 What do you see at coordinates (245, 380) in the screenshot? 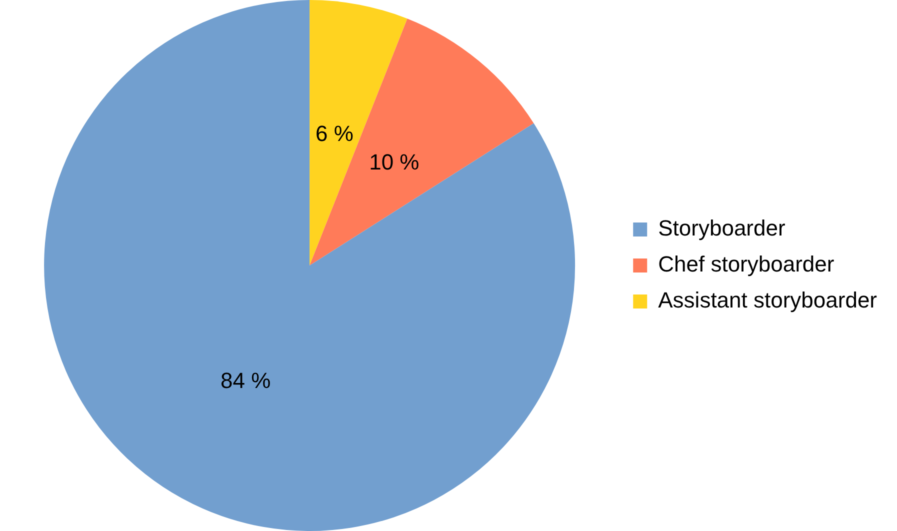
I see `data-label: 84 %` at bounding box center [245, 380].